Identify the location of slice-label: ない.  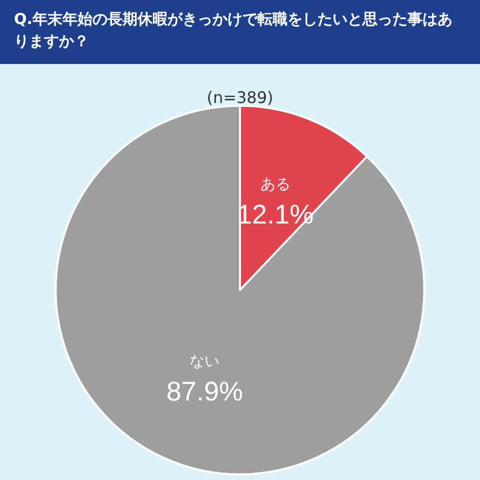
(205, 361).